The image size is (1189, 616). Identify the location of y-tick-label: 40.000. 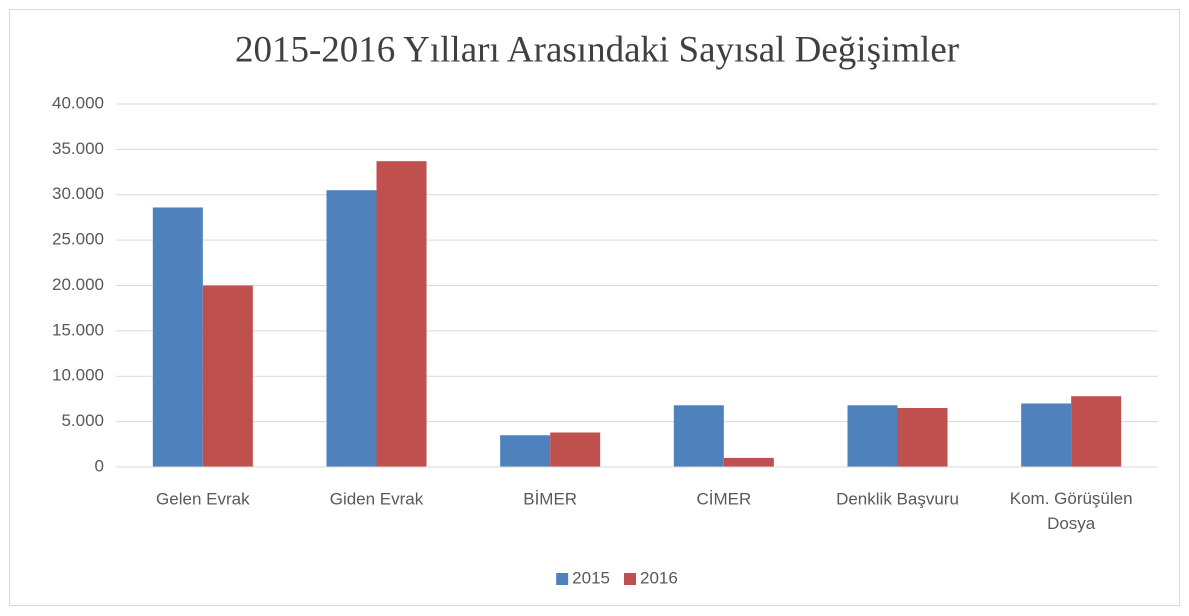
(78, 102).